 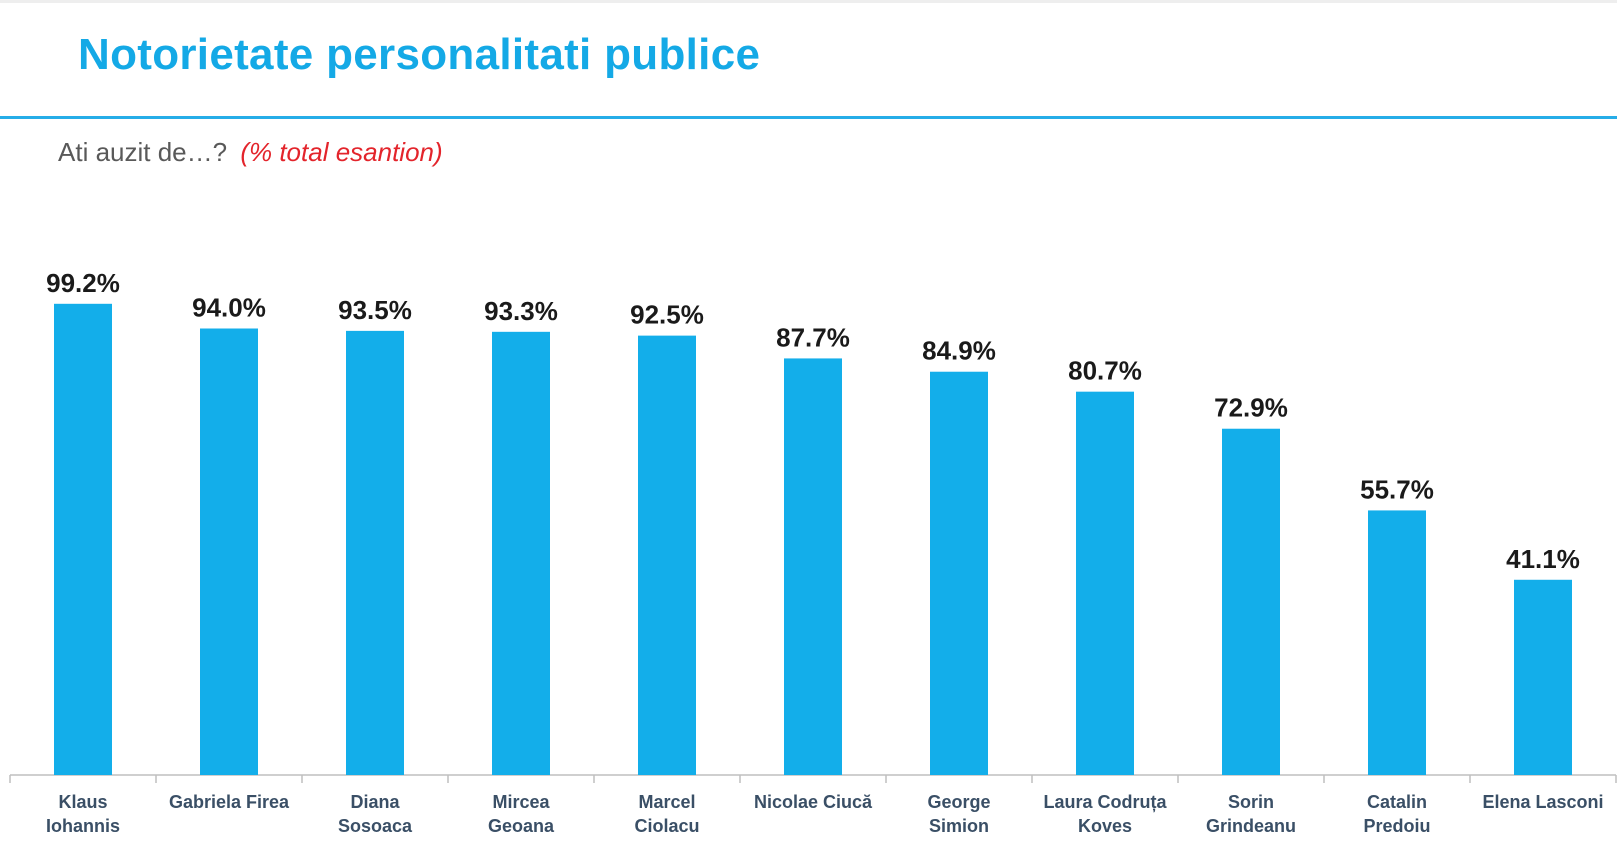 I want to click on data-label: 41.1%, so click(x=1543, y=559).